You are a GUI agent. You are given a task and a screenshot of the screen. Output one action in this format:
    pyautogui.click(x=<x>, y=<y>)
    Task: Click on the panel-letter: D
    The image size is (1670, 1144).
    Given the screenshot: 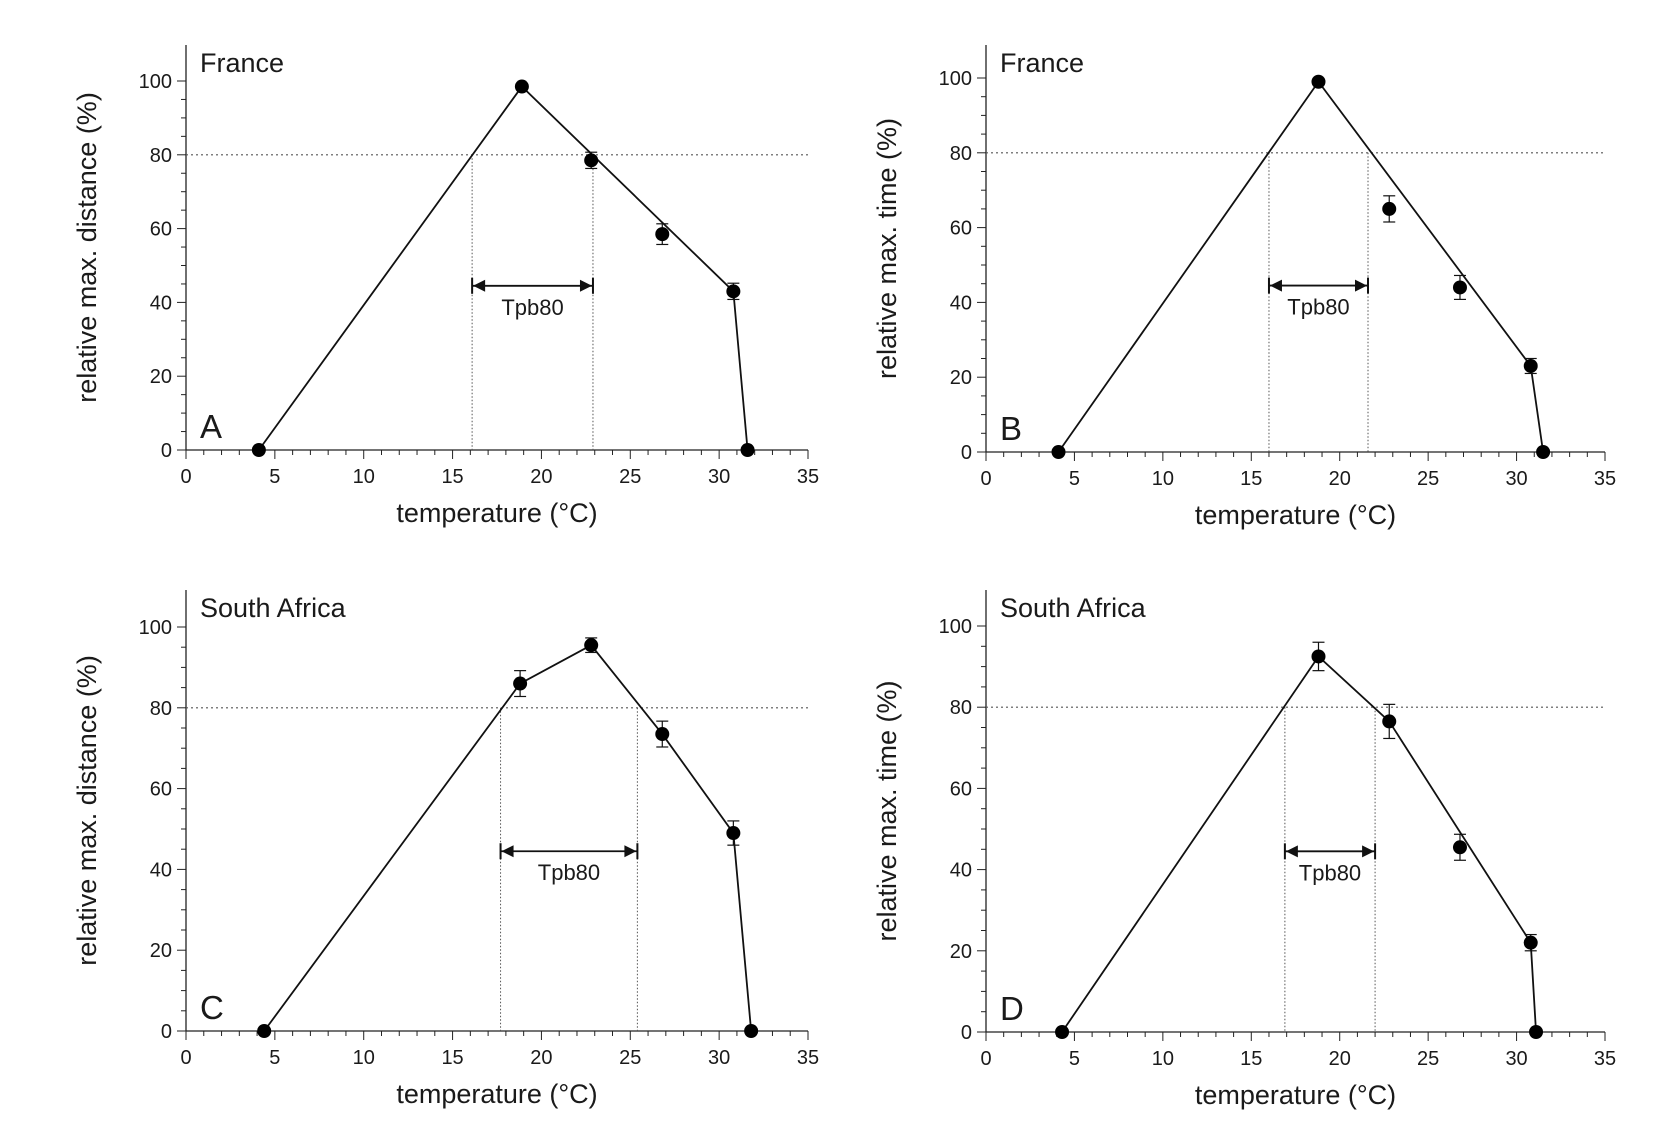 What is the action you would take?
    pyautogui.click(x=1012, y=1008)
    